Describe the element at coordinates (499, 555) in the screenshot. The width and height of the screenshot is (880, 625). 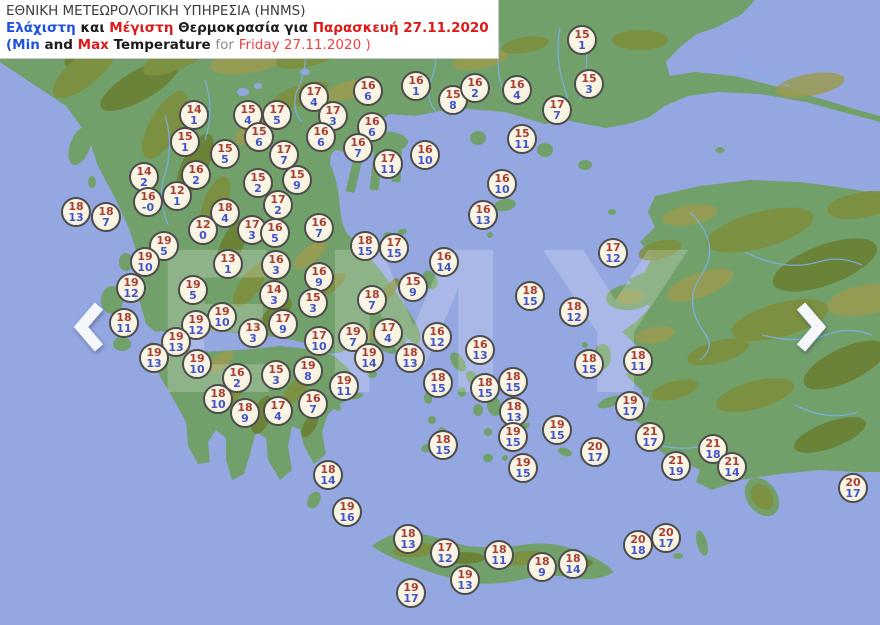
I see `station-badge: 18 11` at that location.